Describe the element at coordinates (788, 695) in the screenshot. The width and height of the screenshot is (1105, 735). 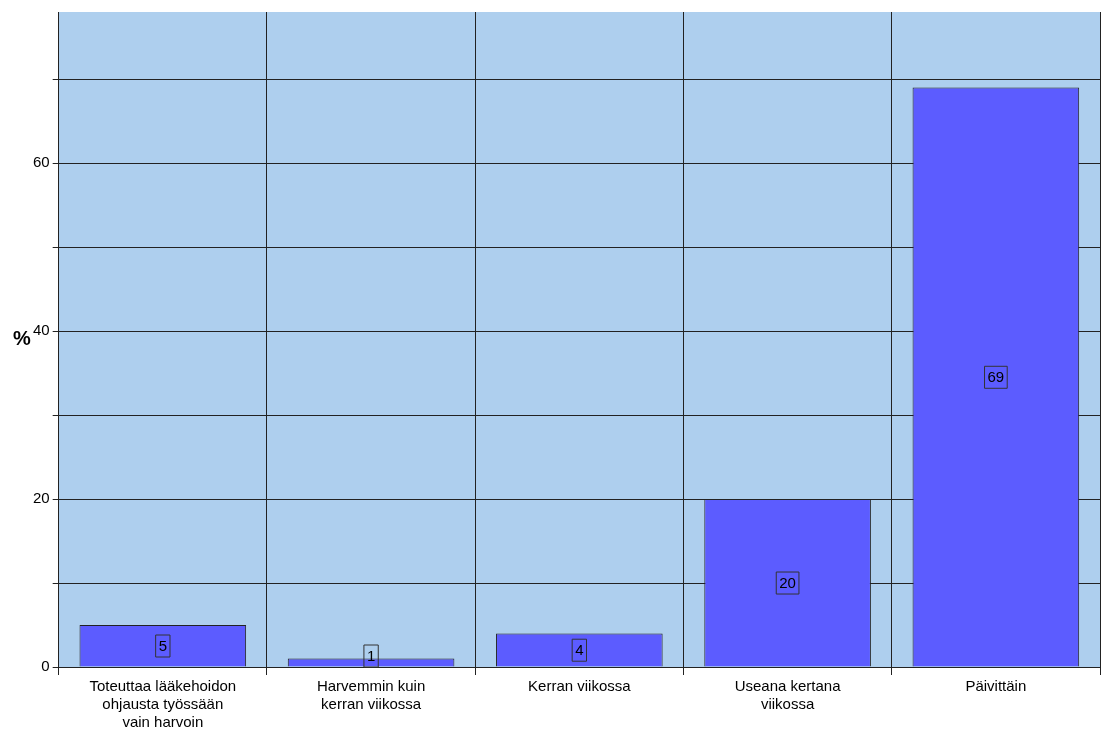
I see `x-tick-label: Useana kertana viikossa` at that location.